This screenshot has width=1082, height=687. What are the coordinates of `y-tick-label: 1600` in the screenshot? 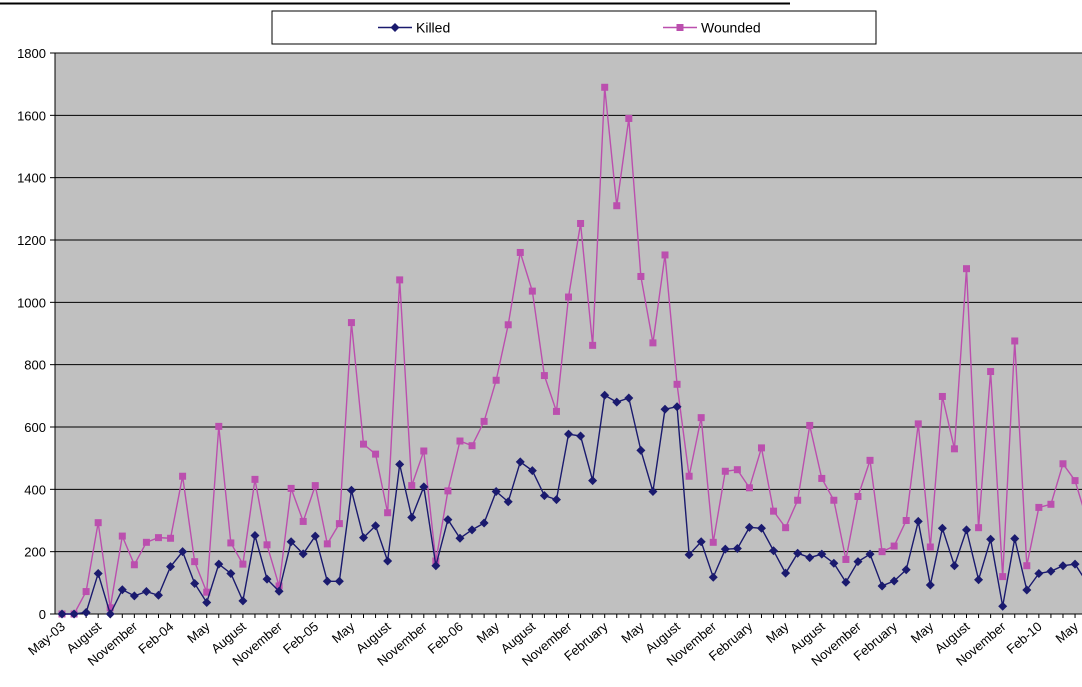 It's located at (31, 115).